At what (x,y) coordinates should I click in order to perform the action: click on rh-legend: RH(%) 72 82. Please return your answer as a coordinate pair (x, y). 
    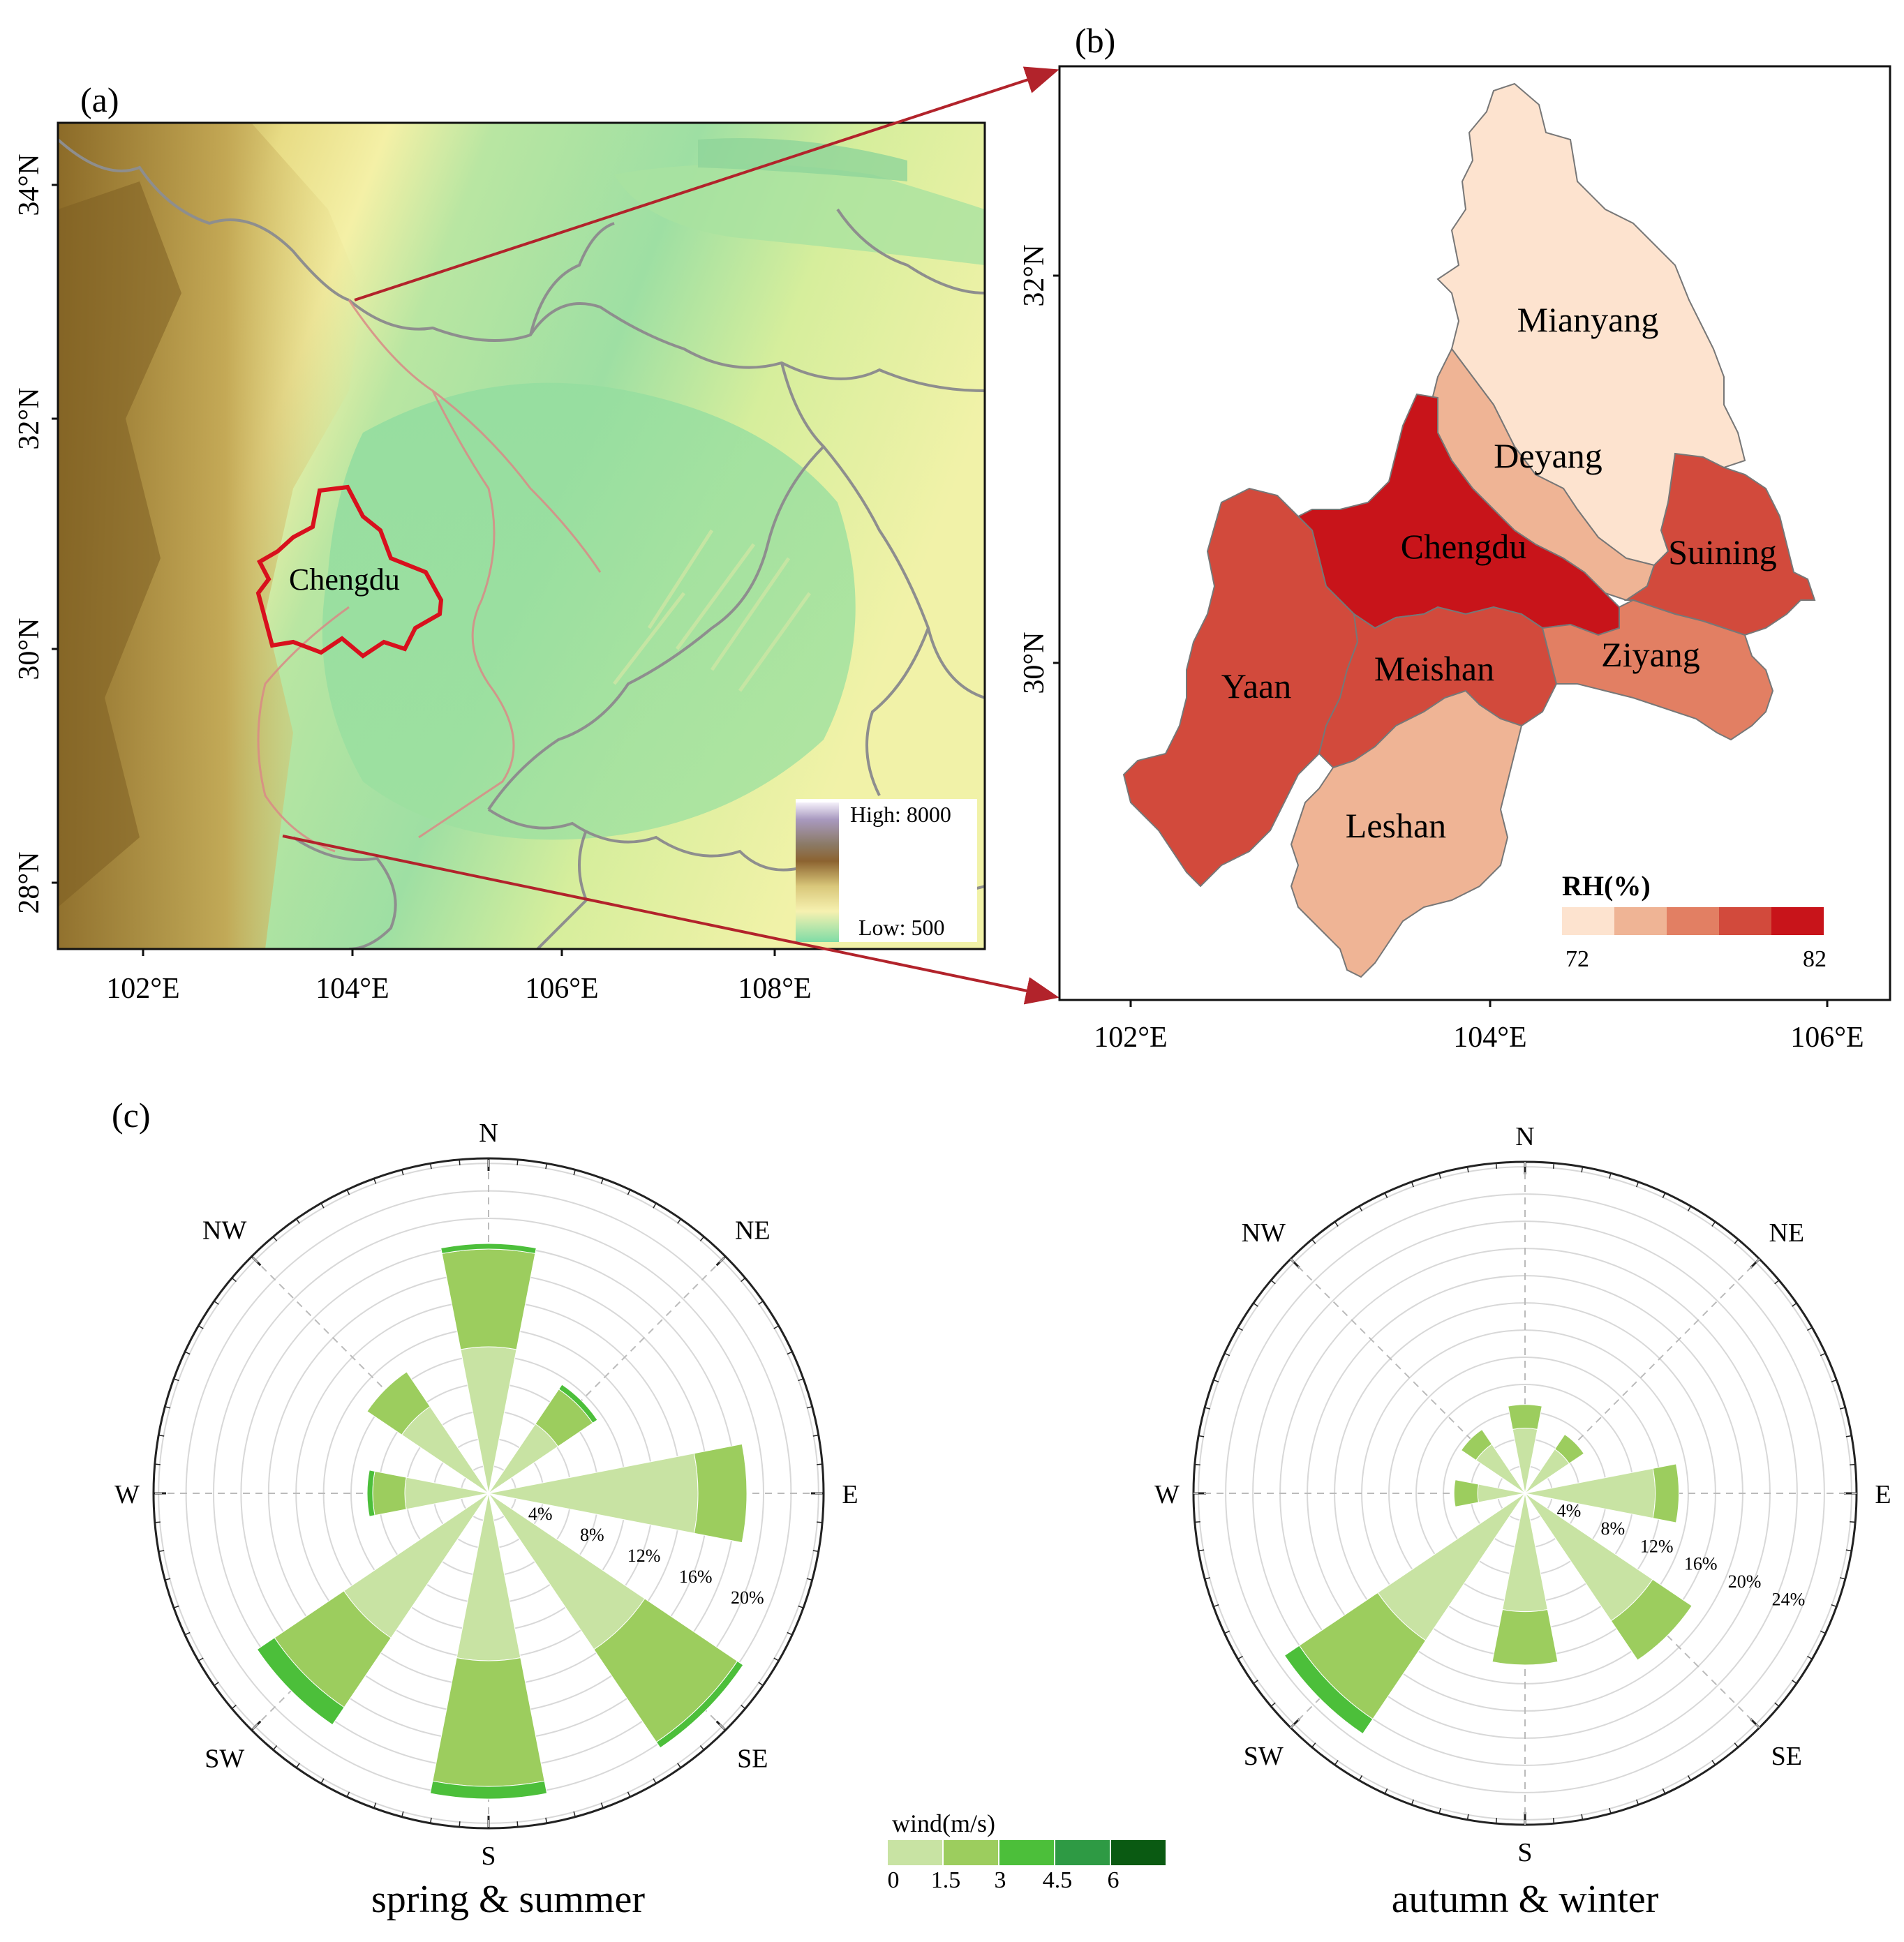
    Looking at the image, I should click on (1695, 921).